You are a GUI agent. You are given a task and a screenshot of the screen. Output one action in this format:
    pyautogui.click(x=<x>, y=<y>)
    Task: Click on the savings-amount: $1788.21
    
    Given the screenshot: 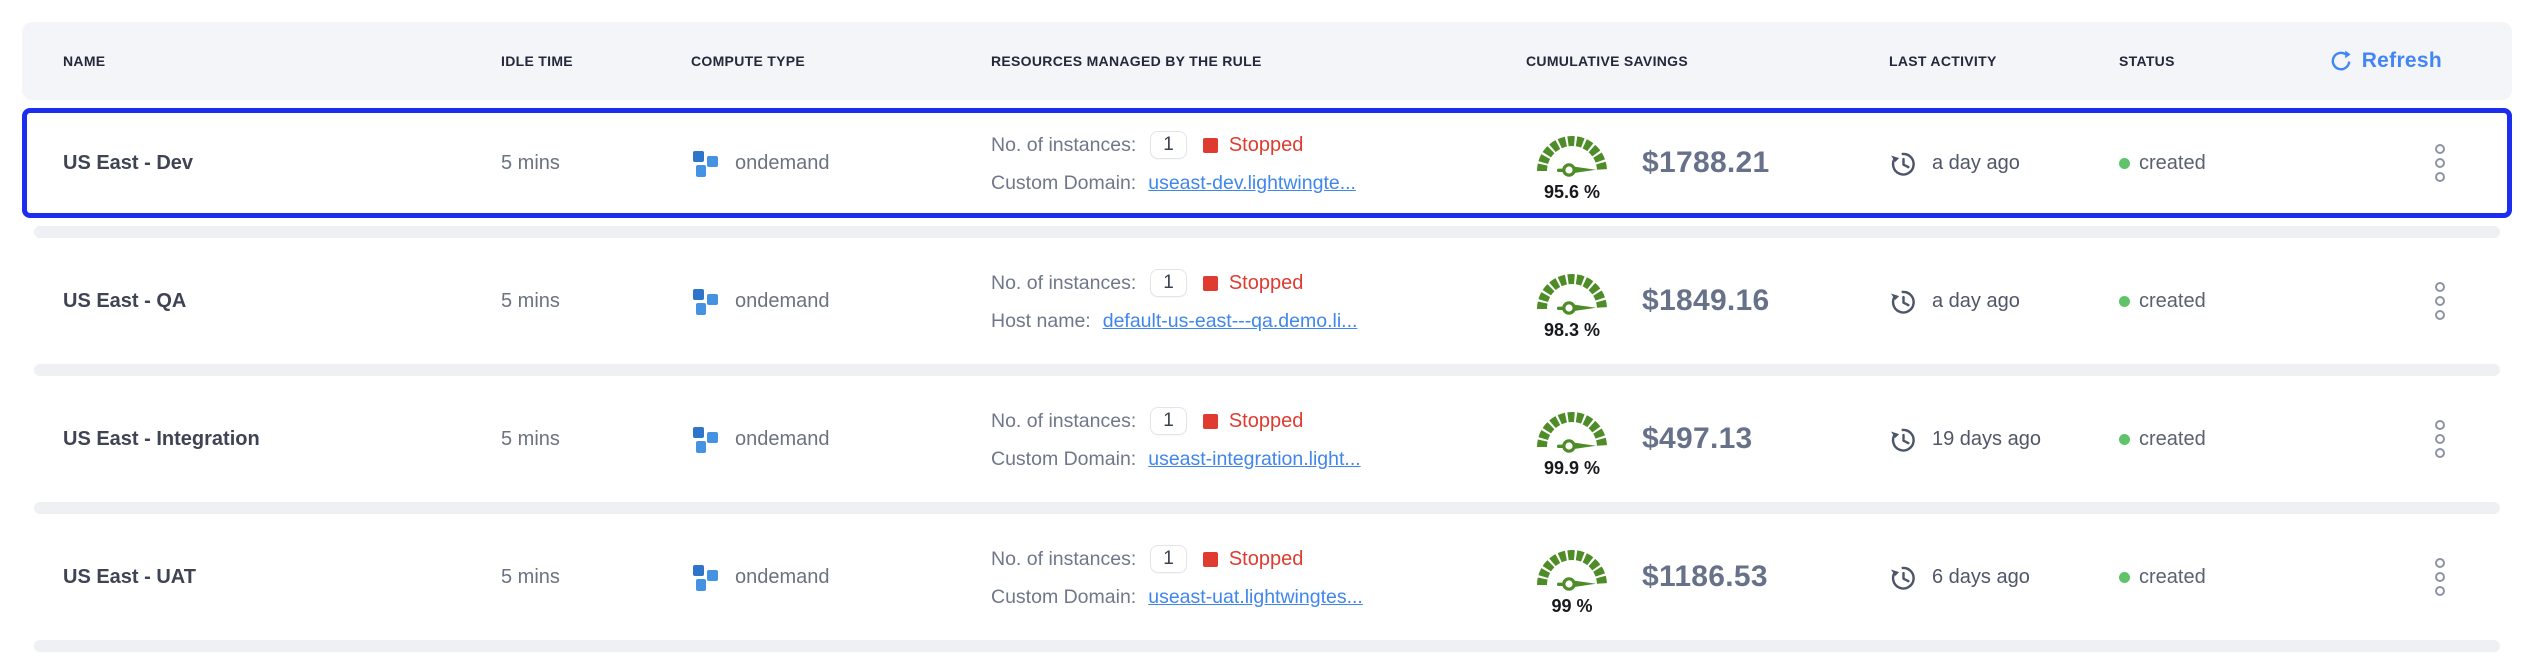 What is the action you would take?
    pyautogui.click(x=1706, y=162)
    